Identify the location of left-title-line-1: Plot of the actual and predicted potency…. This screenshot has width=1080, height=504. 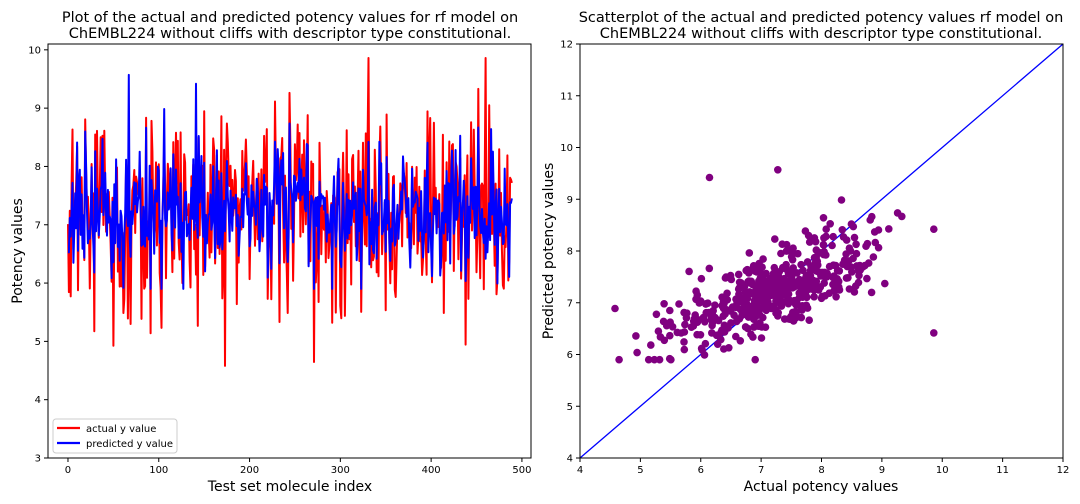
(290, 18).